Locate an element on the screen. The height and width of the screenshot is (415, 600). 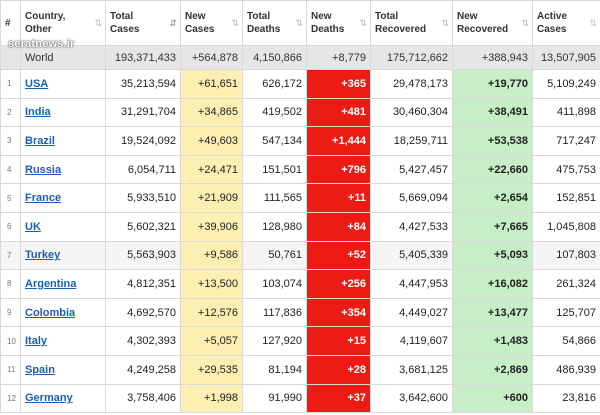
new-recovered-cell: +22,660 is located at coordinates (492, 169).